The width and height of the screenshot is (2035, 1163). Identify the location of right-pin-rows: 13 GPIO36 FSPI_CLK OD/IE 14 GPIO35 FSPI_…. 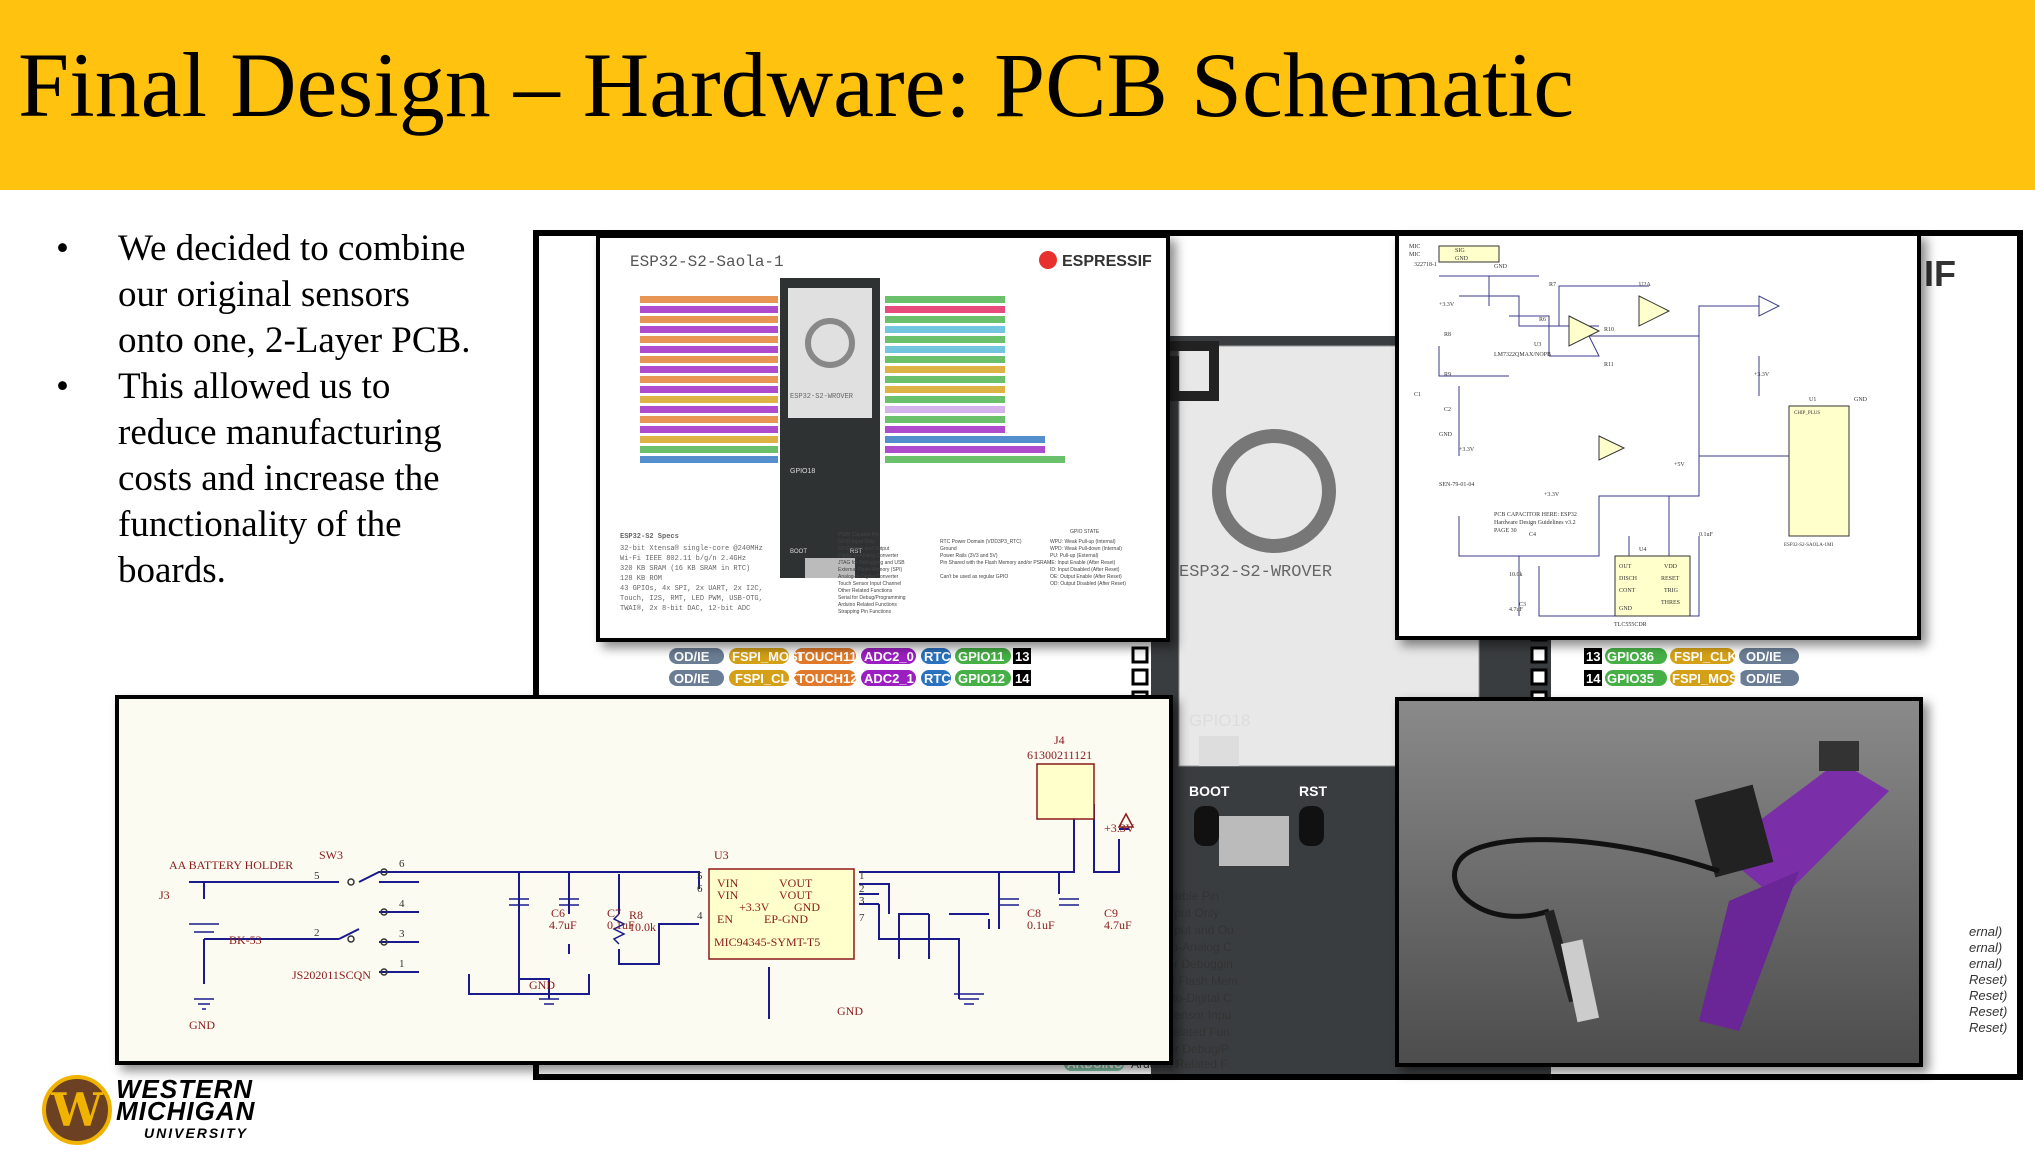
(1691, 667).